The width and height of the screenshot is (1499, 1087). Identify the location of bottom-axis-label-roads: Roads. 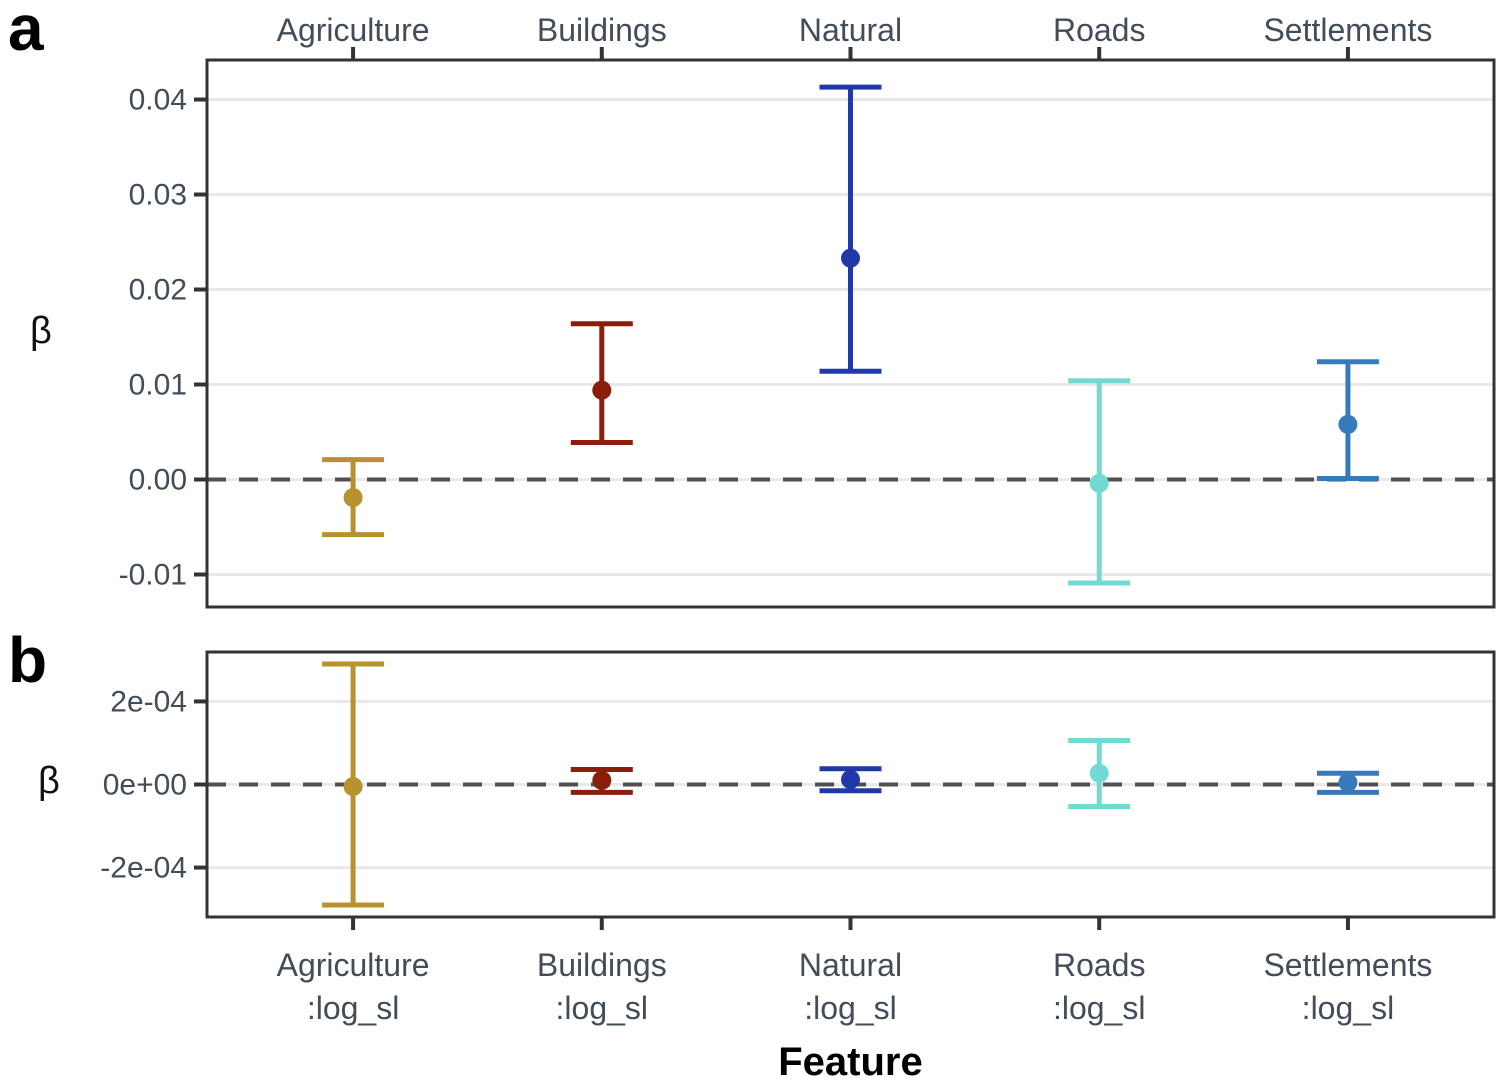
(1099, 965).